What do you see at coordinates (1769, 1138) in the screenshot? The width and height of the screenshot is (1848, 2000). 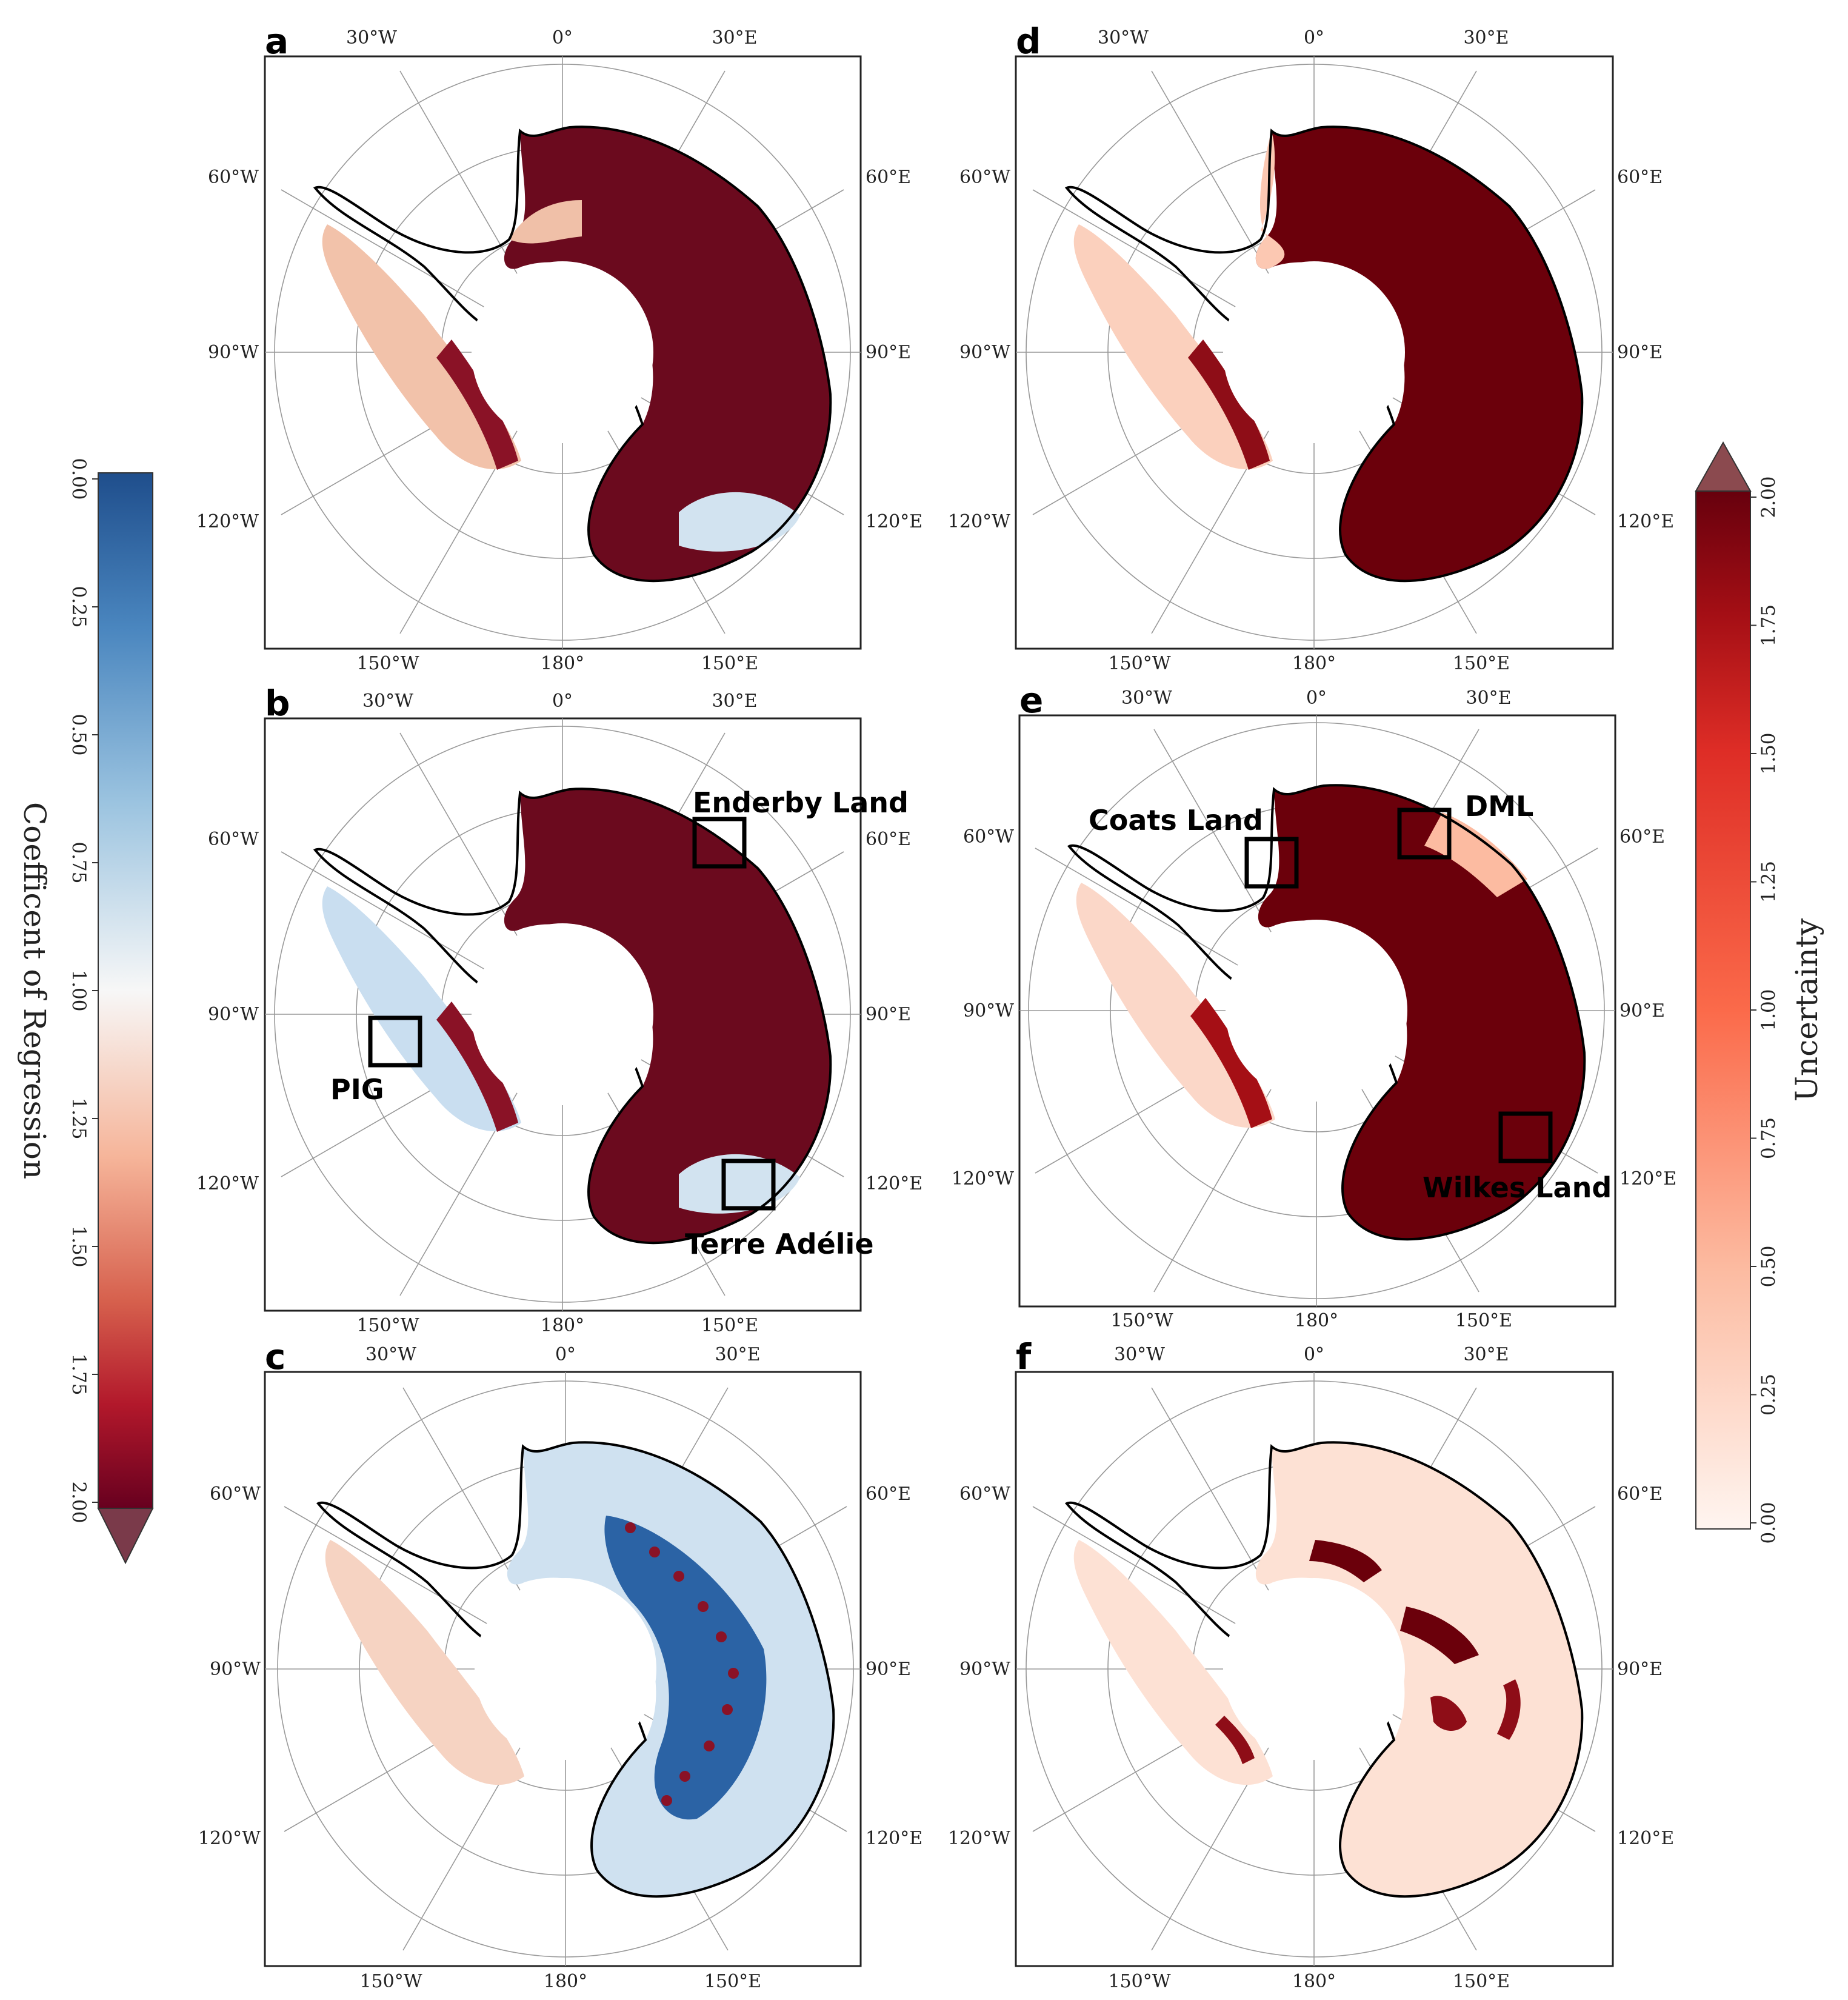 I see `colorbar-tick-label: 0.75` at bounding box center [1769, 1138].